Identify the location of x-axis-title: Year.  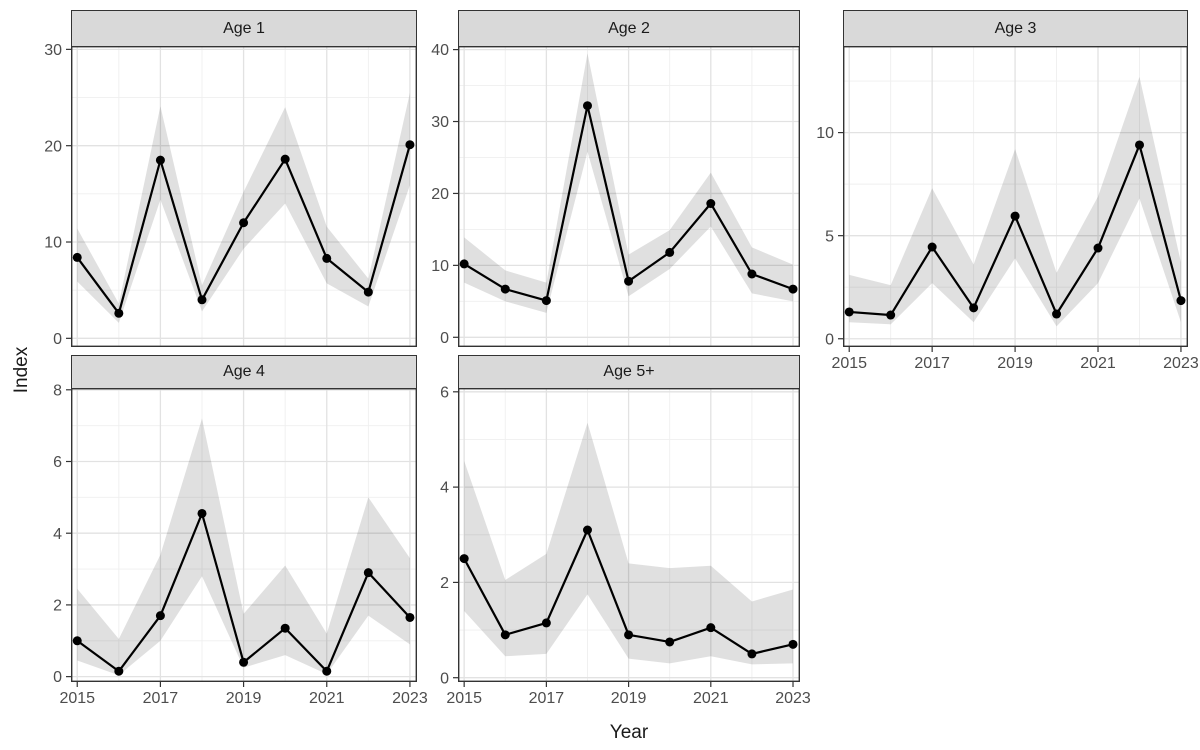
(629, 732).